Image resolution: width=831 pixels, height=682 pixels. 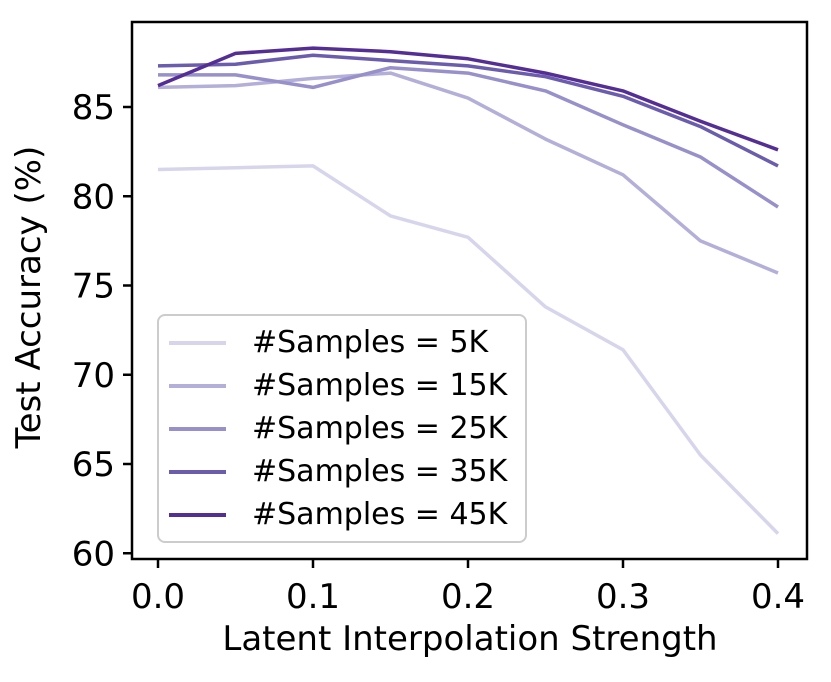 I want to click on x-tick-label: 0.3, so click(x=623, y=597).